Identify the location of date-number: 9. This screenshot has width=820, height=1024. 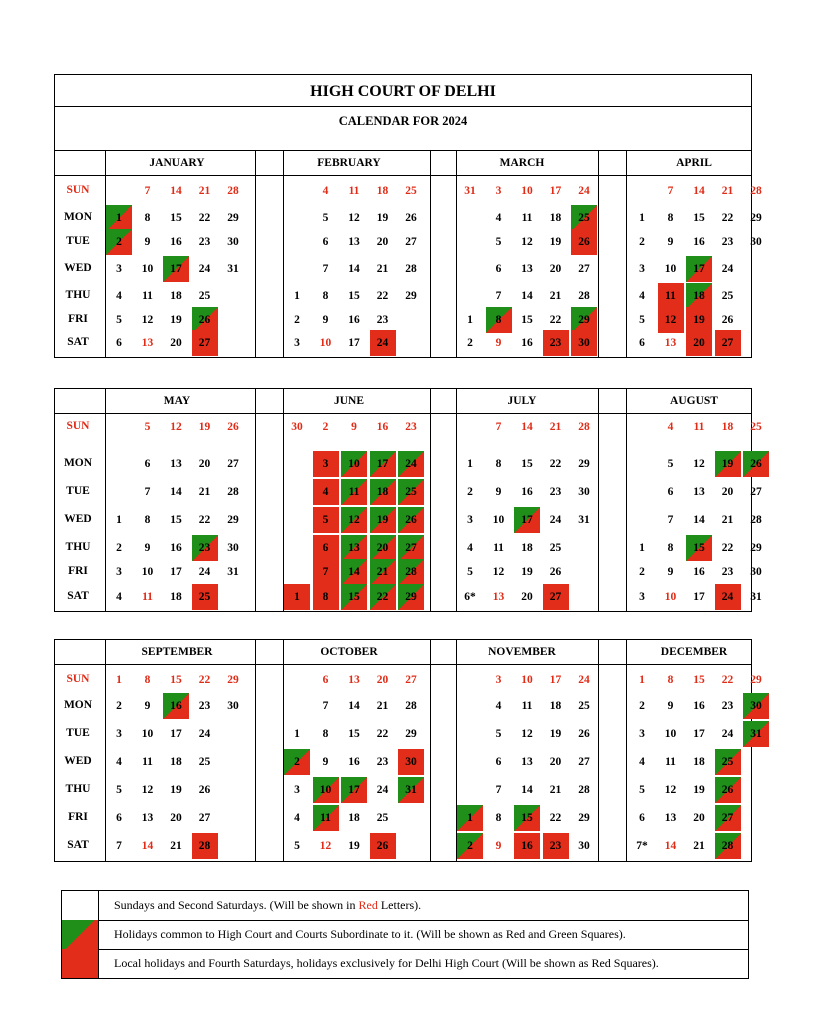
(498, 492).